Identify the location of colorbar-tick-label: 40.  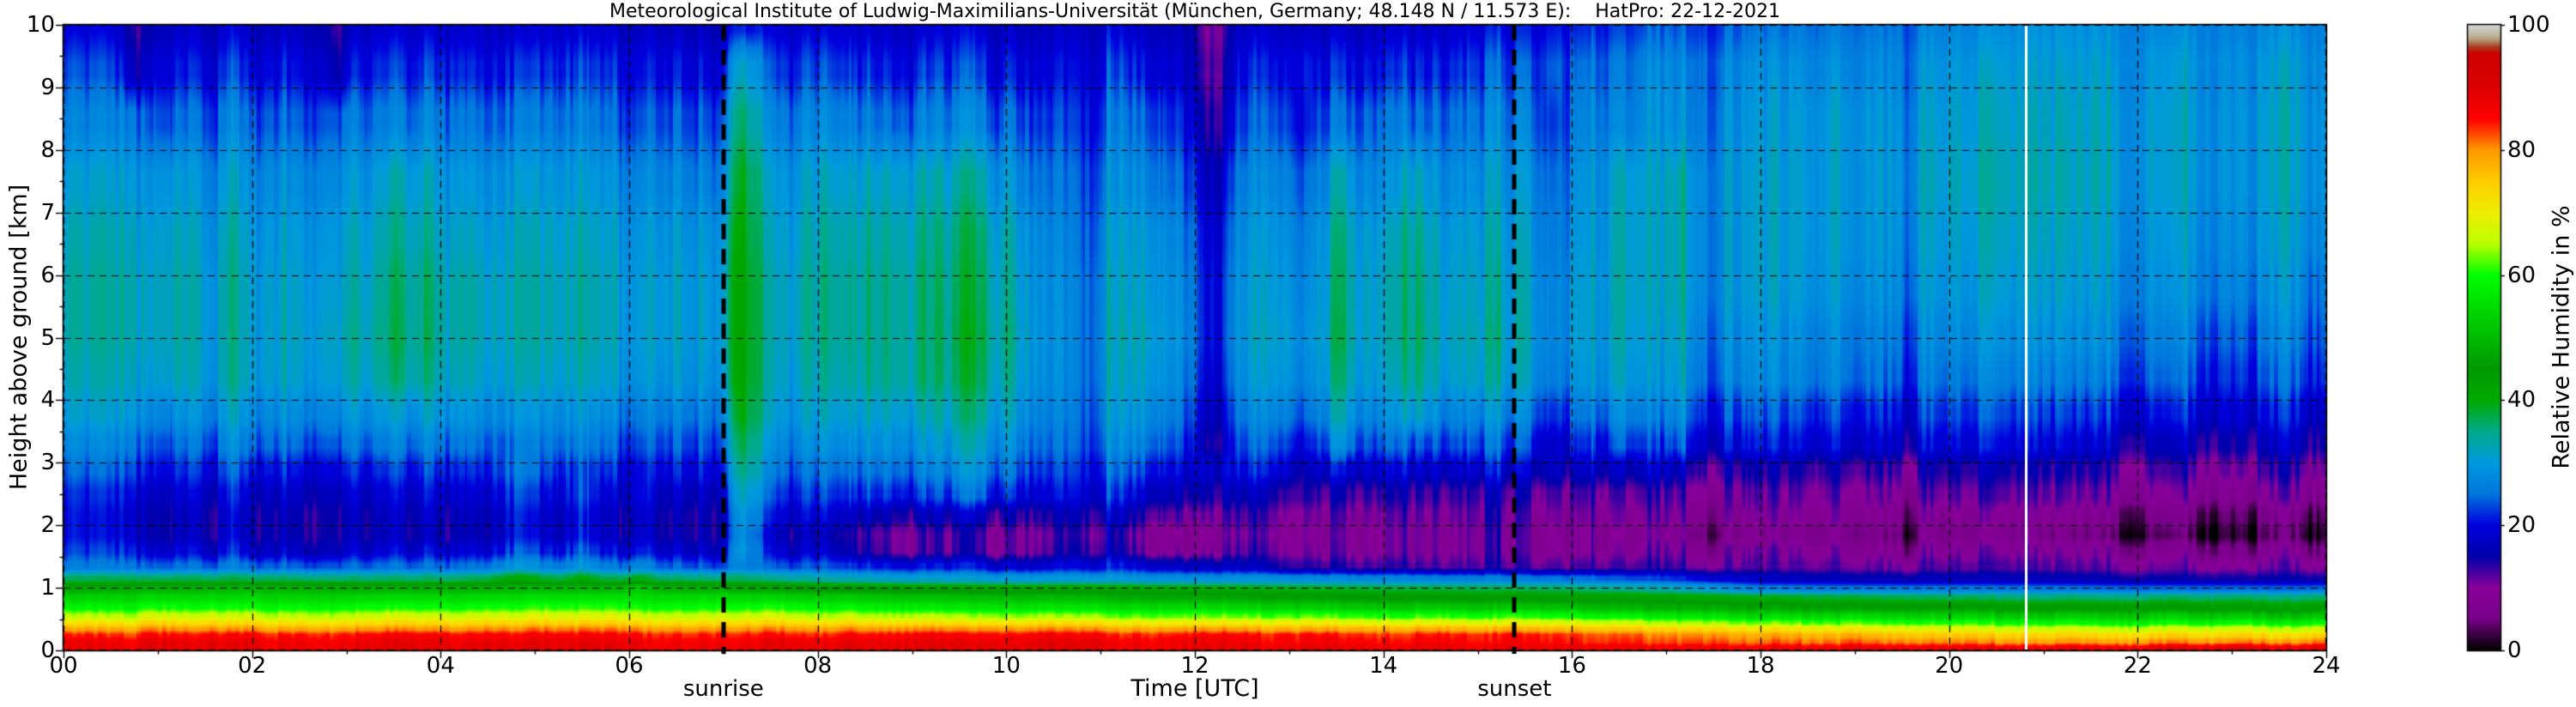
(2522, 400).